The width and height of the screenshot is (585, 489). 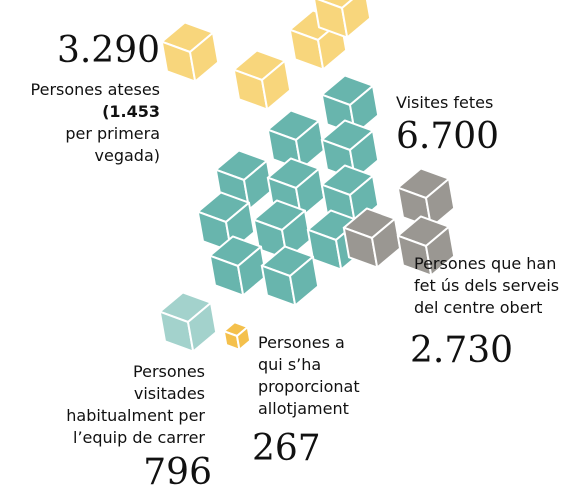 What do you see at coordinates (486, 285) in the screenshot?
I see `label: fet ús dels serveis` at bounding box center [486, 285].